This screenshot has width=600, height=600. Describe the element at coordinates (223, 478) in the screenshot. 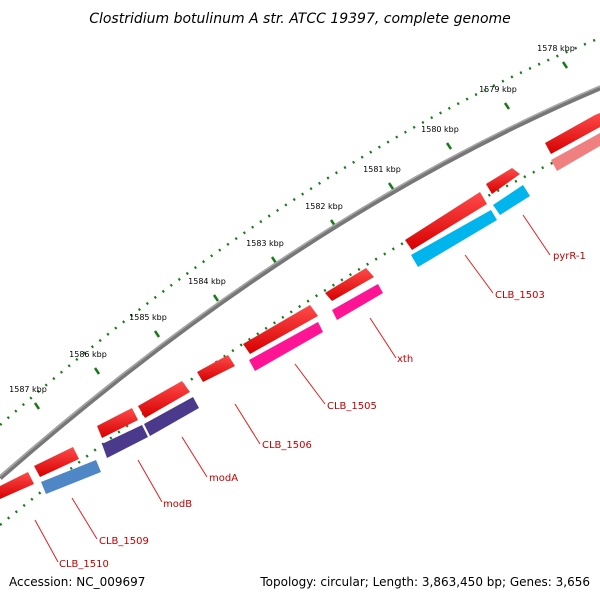

I see `gene-label-modA: modA` at that location.